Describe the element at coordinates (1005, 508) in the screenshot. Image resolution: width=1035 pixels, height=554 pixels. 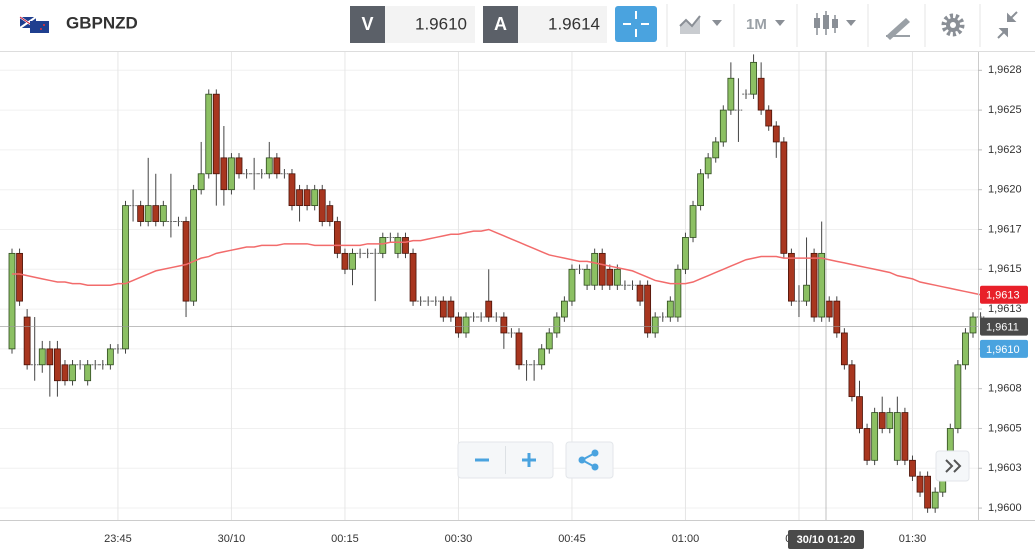
I see `y-tick-label: 1,9600` at that location.